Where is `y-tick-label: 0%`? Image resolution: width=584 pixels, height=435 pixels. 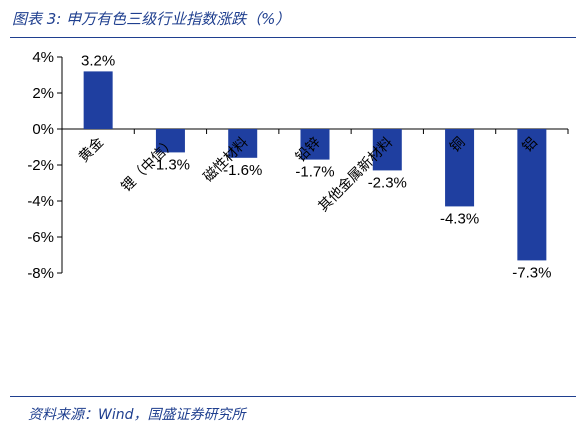 y-tick-label: 0% is located at coordinates (43, 129).